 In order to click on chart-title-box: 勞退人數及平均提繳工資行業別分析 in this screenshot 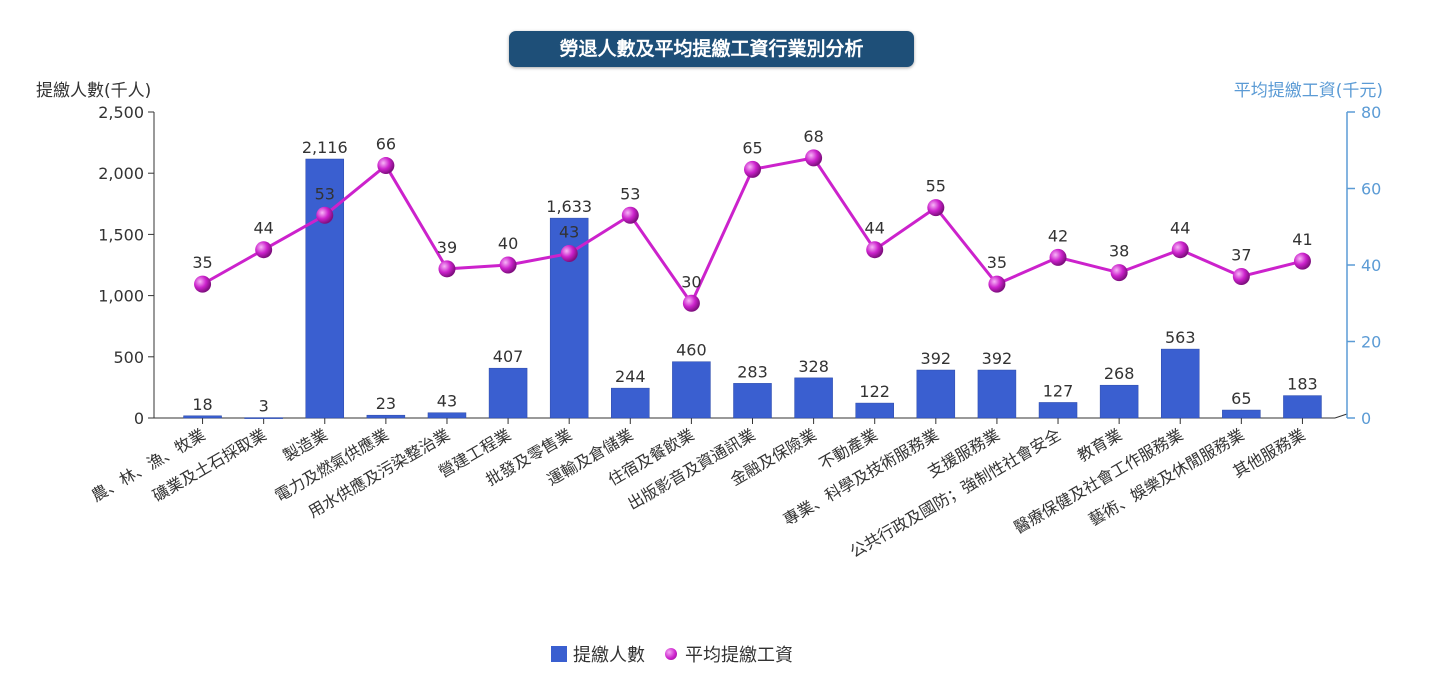, I will do `click(711, 49)`.